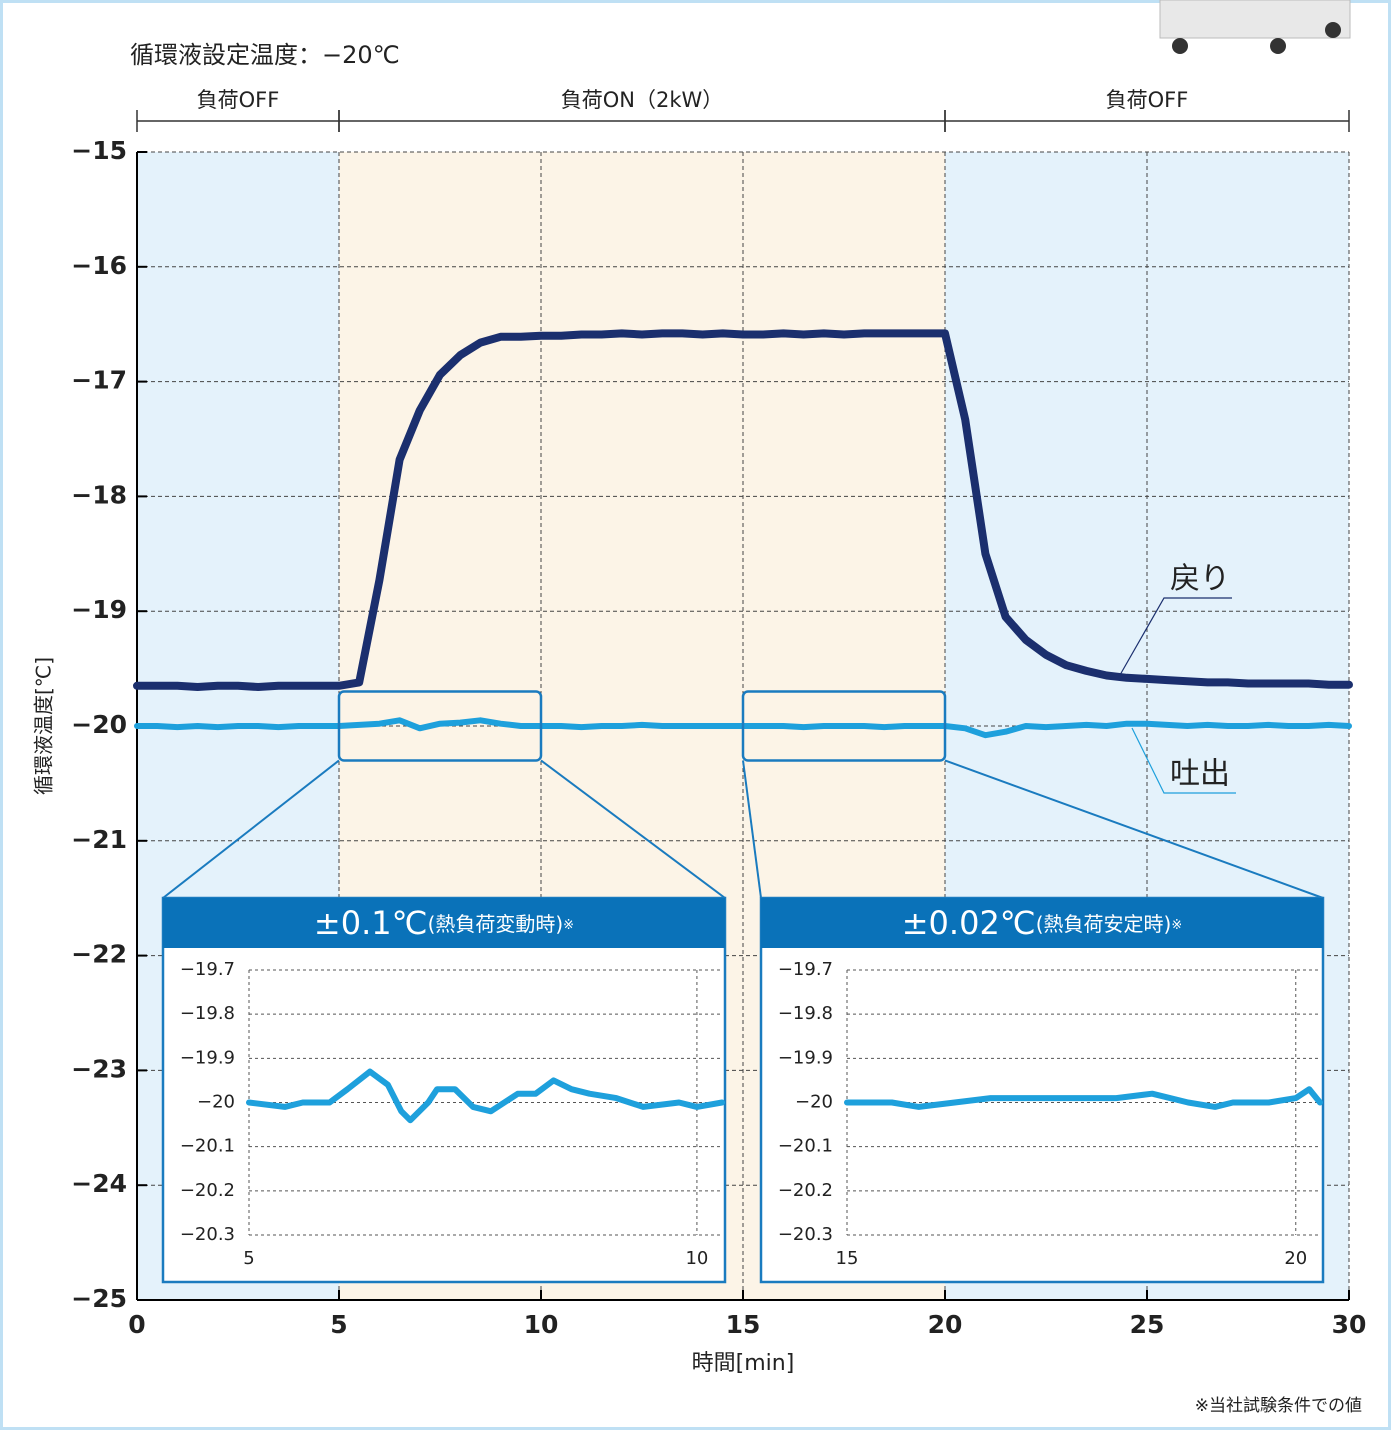 The width and height of the screenshot is (1391, 1430). I want to click on inset-title-part: (熱負荷変動時), so click(496, 924).